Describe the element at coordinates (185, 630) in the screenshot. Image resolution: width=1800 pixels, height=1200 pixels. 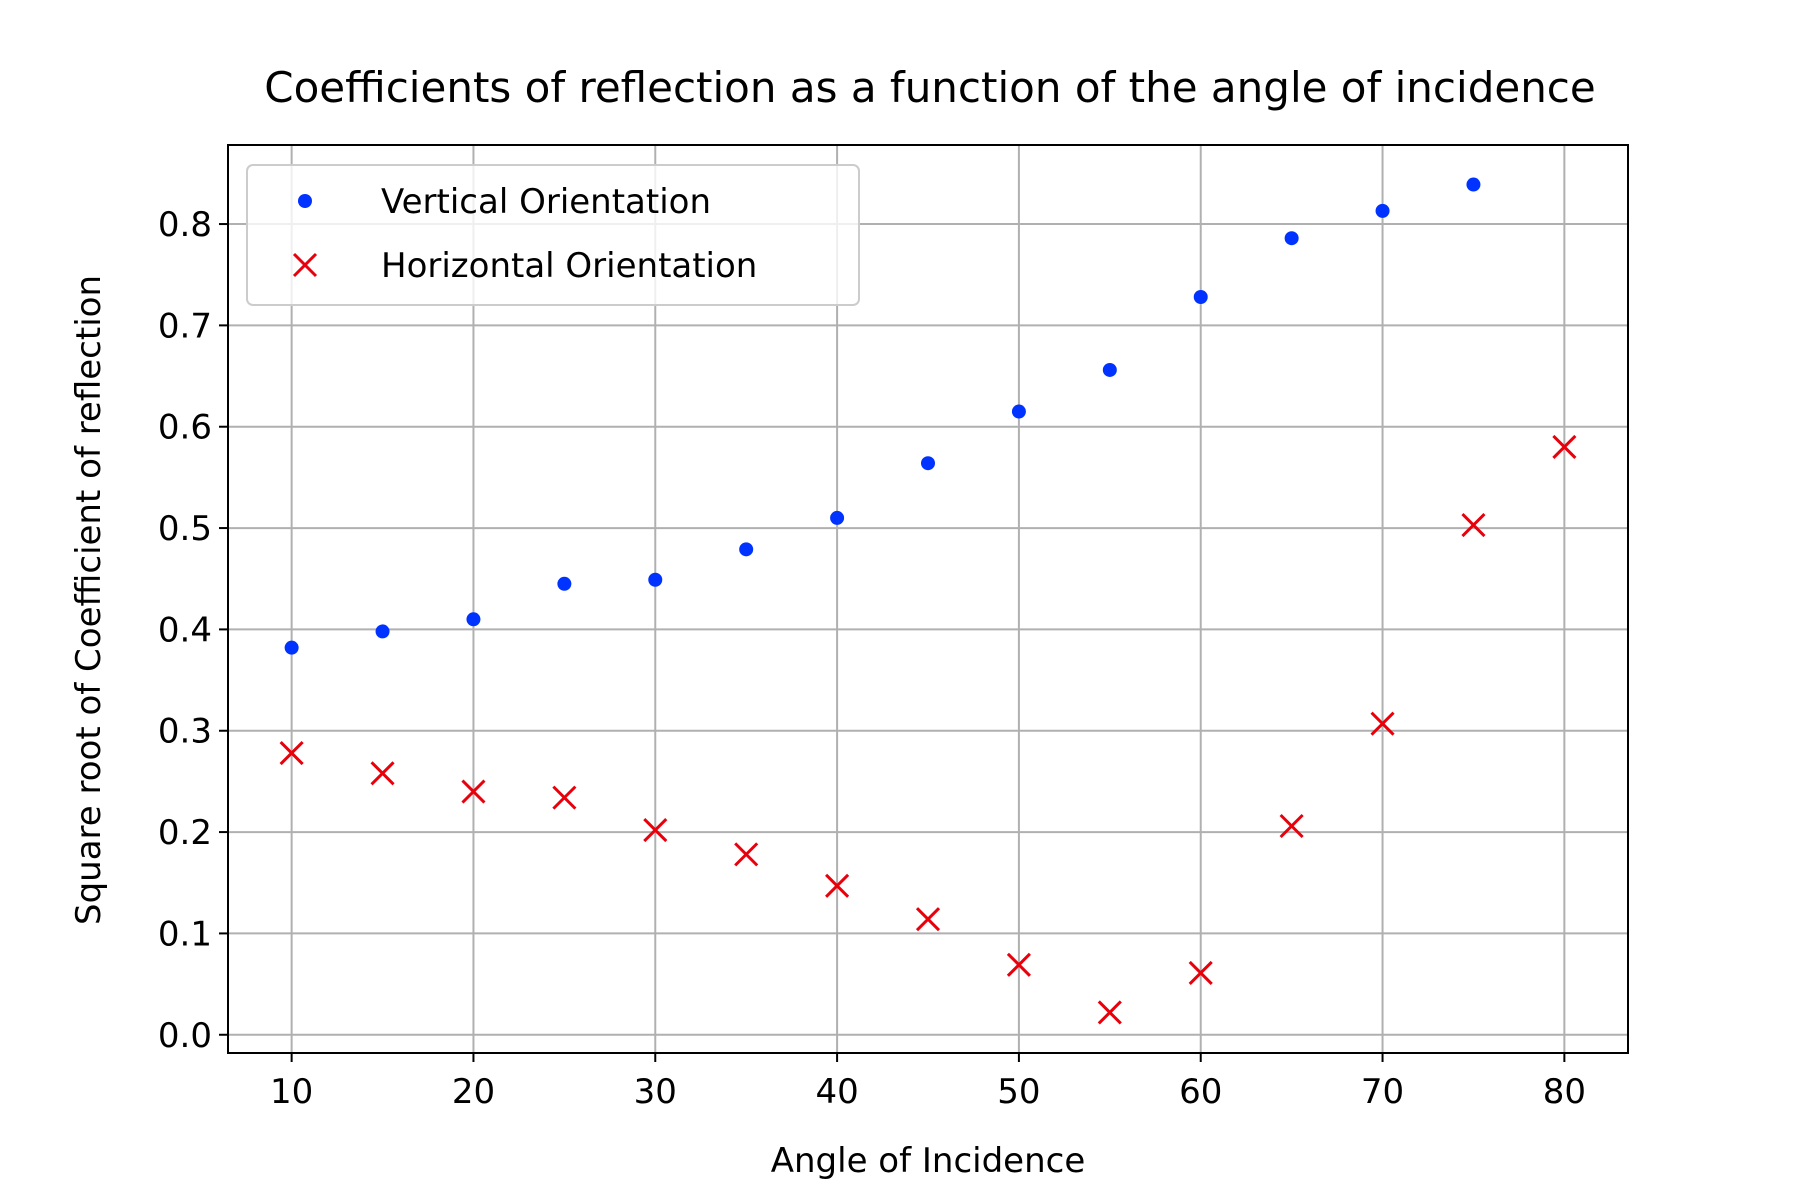
I see `y-tick-label: 0.4` at that location.